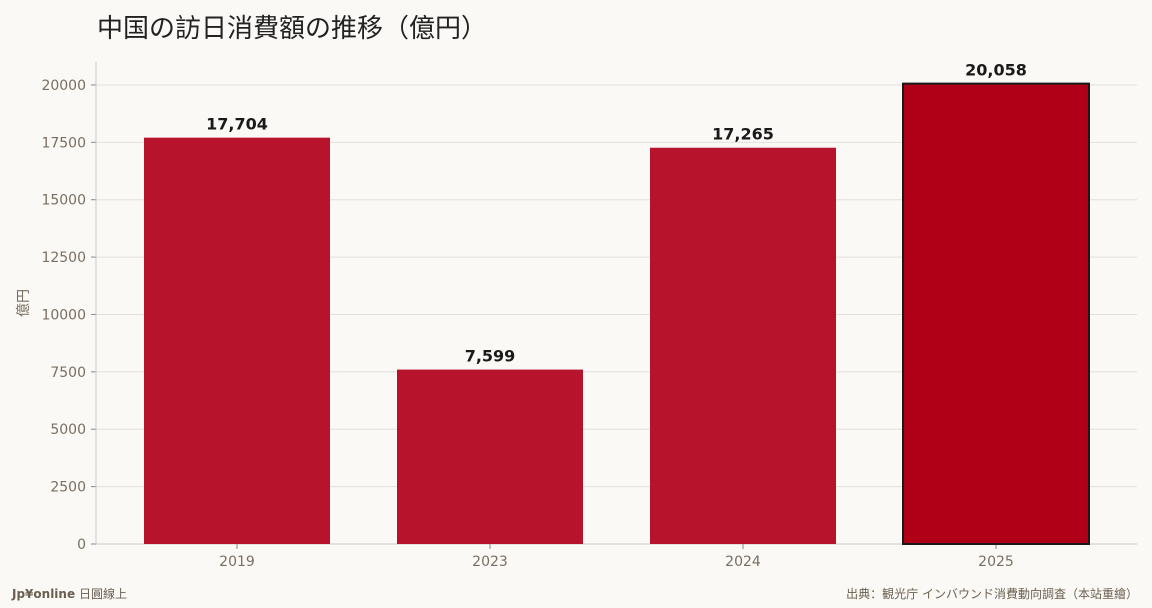  What do you see at coordinates (102, 594) in the screenshot?
I see `brand-suffix: 日圓線上` at bounding box center [102, 594].